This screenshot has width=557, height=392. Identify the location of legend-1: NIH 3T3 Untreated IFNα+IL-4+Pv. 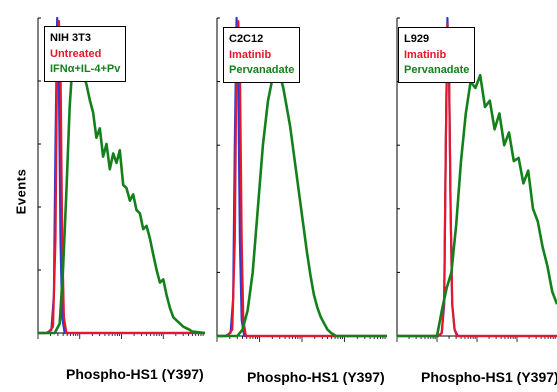
(85, 54).